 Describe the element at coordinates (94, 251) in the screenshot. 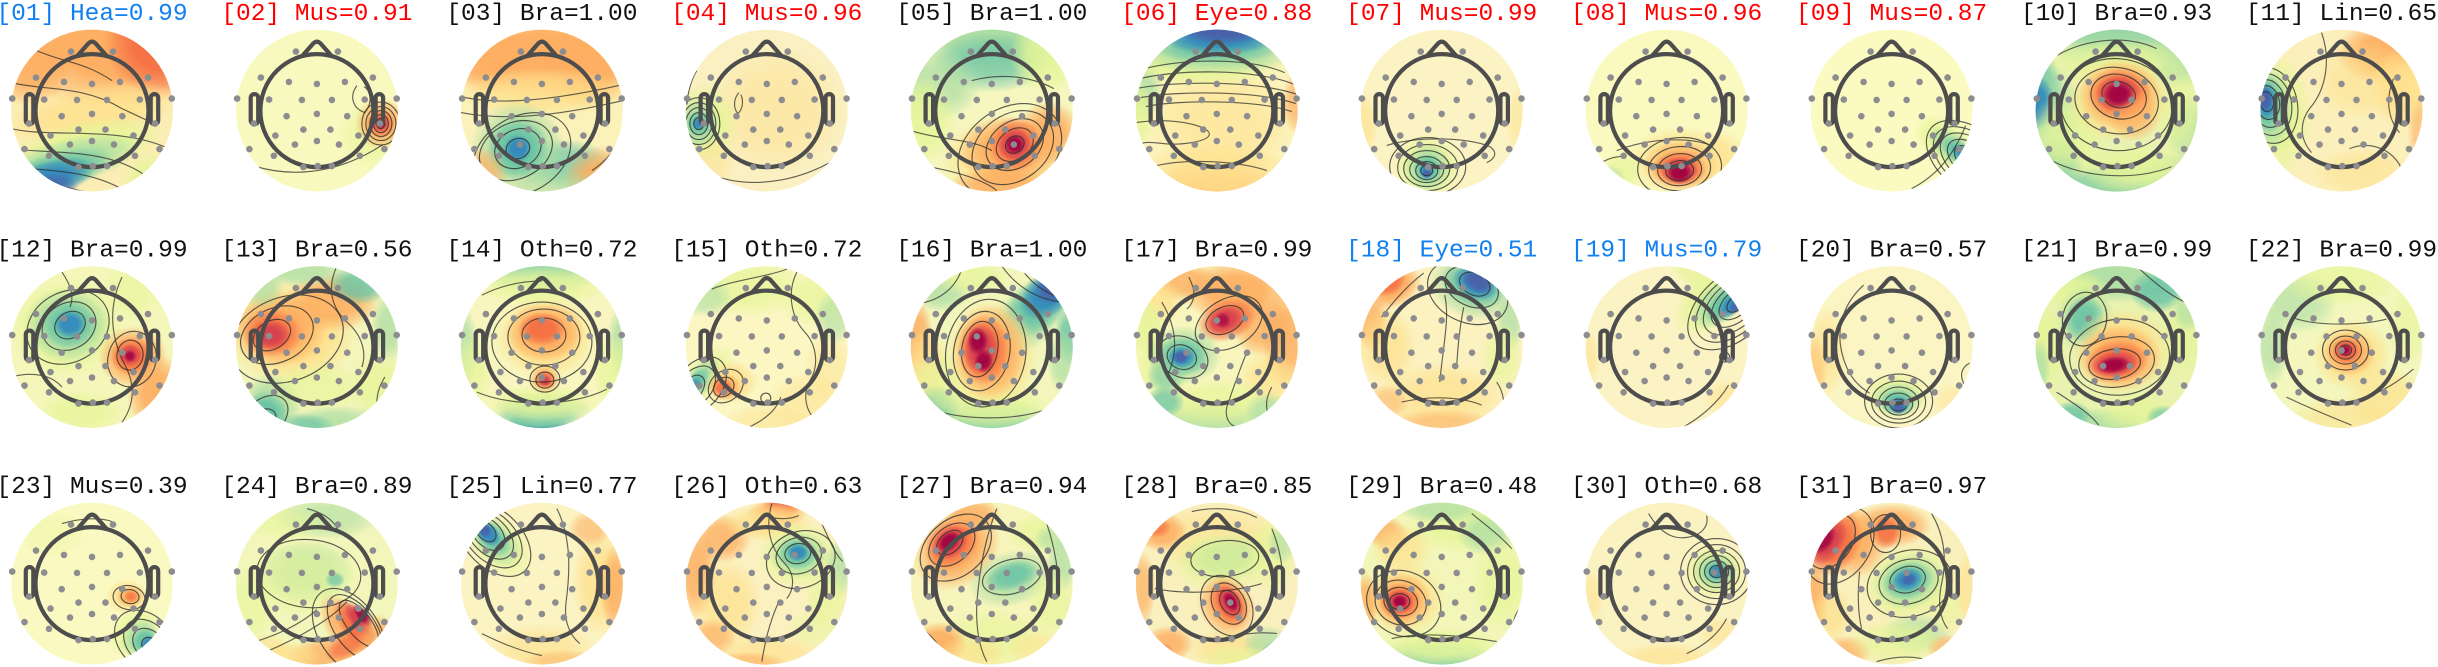

I see `svg-text: [12] Bra=0.99` at that location.